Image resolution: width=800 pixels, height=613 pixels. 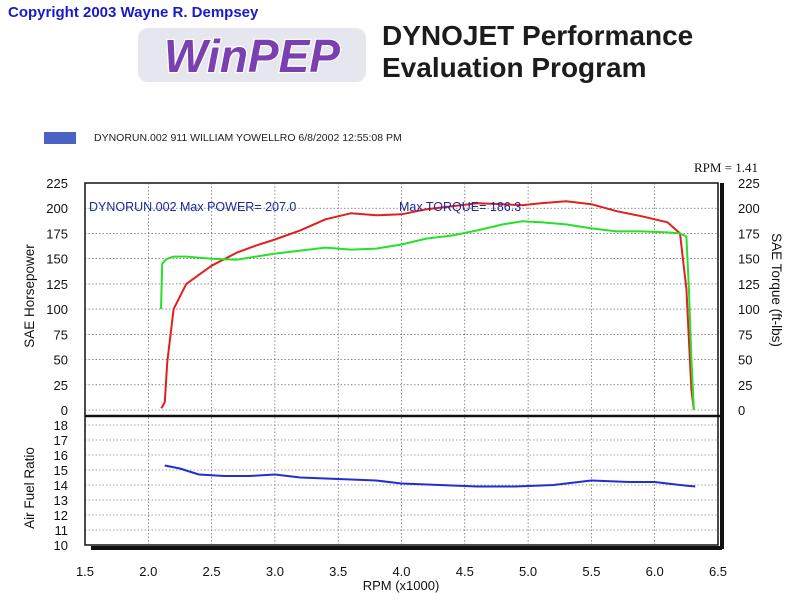 What do you see at coordinates (745, 360) in the screenshot?
I see `y-tick-label-right: 50` at bounding box center [745, 360].